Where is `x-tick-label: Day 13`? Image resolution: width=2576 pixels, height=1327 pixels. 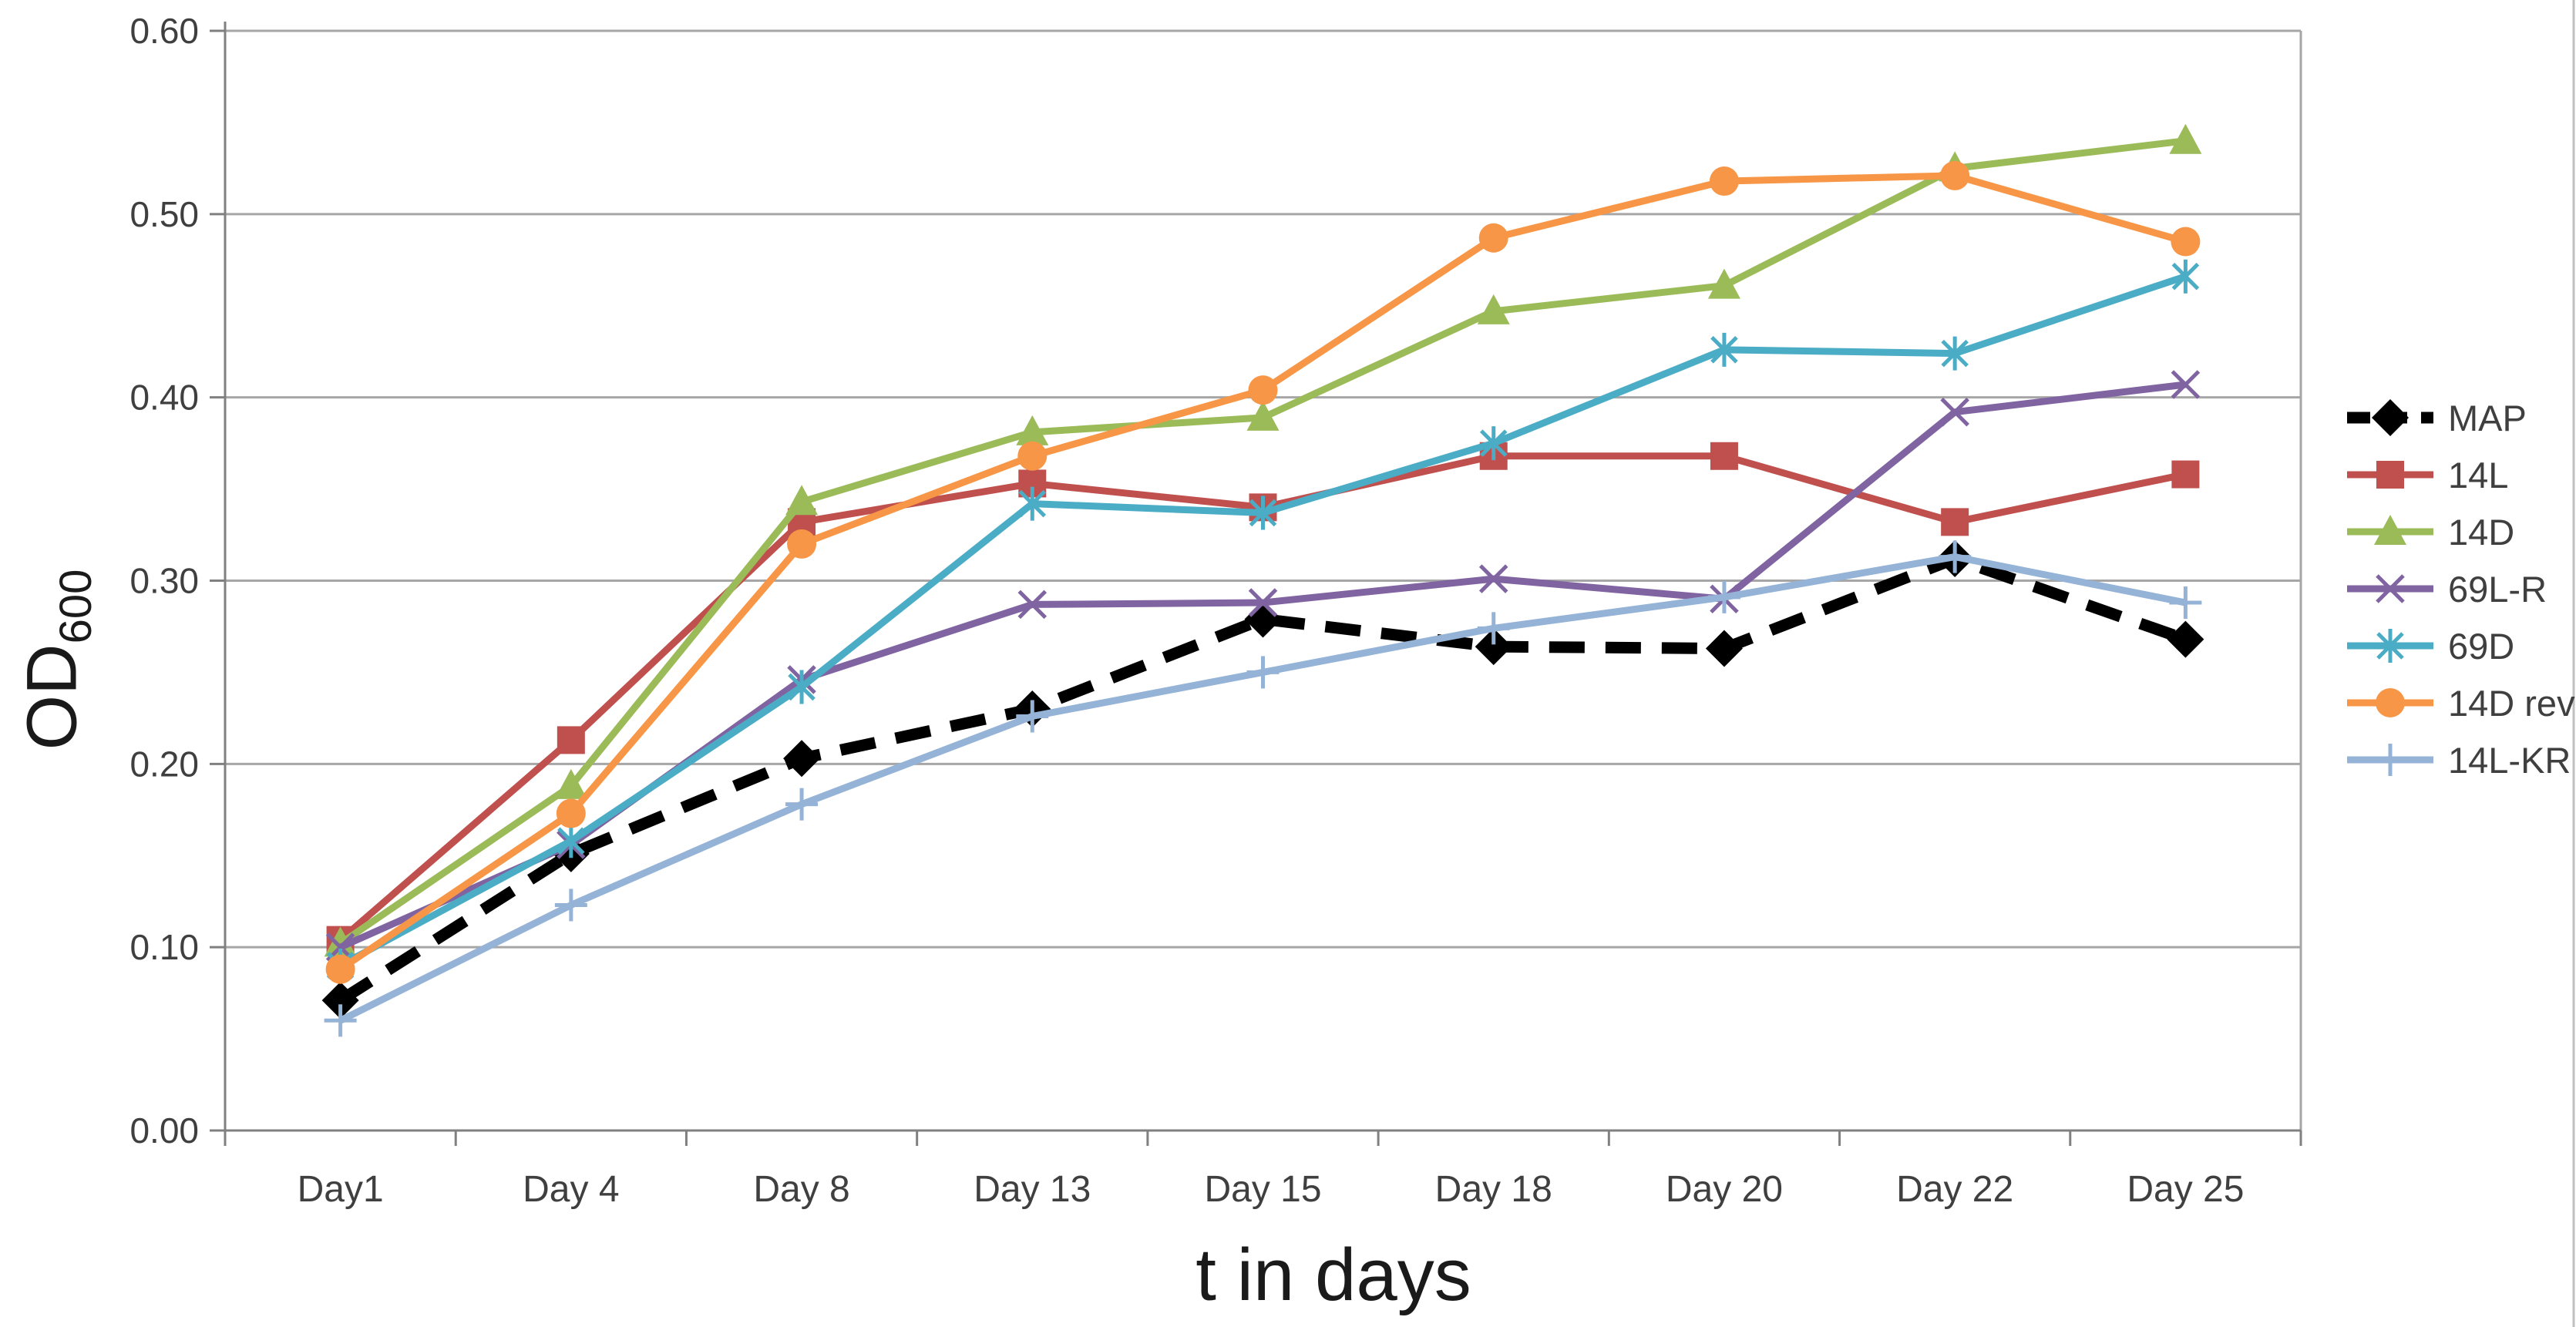
x-tick-label: Day 13 is located at coordinates (1032, 1189).